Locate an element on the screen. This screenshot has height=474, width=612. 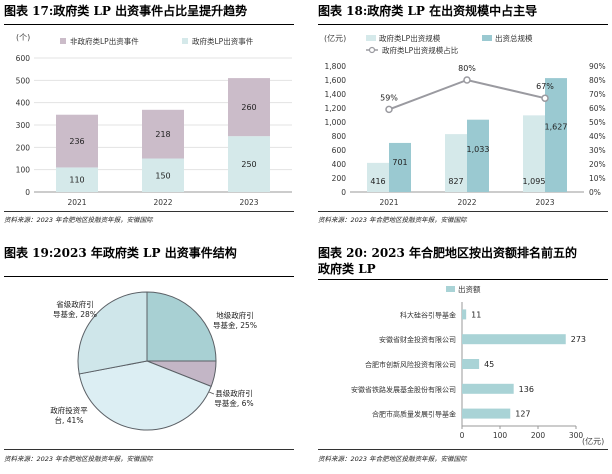
legend-label: 出资总规模 is located at coordinates (514, 38).